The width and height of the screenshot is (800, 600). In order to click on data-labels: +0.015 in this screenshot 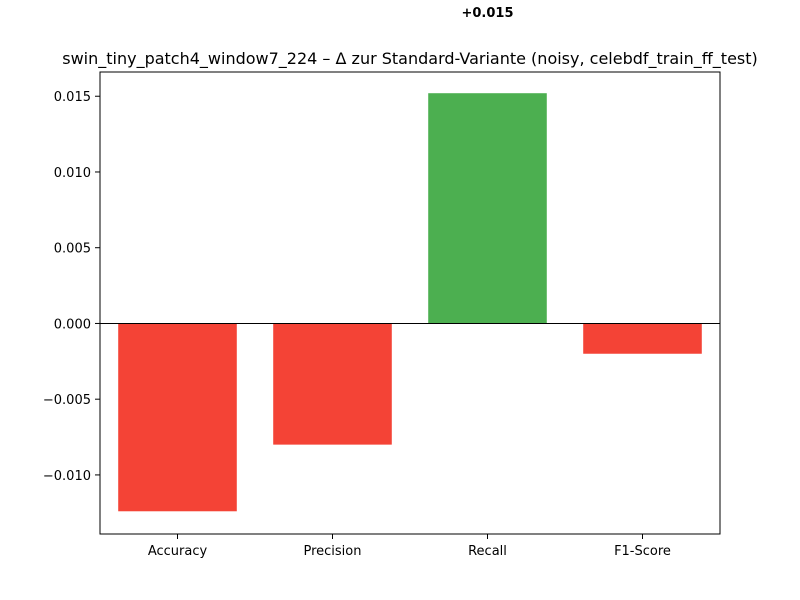, I will do `click(487, 13)`.